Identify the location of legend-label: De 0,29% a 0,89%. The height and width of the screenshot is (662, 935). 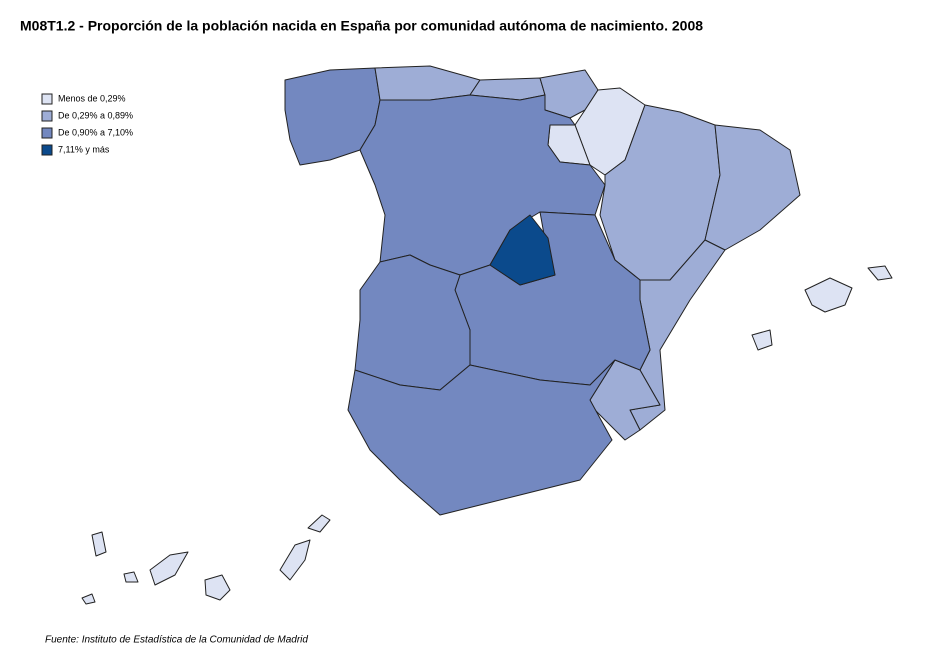
(95, 115).